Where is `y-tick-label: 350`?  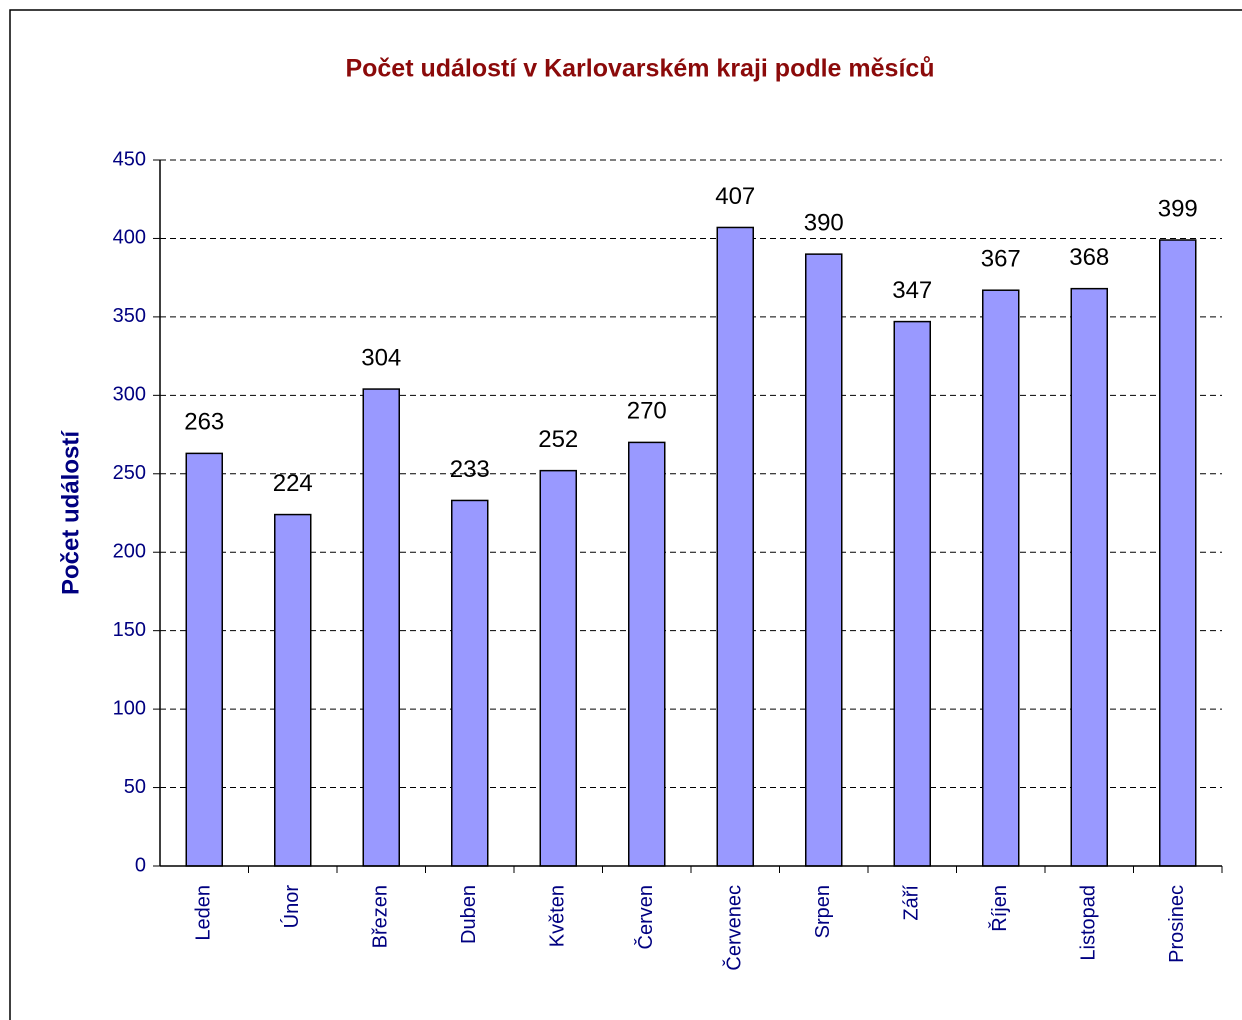
y-tick-label: 350 is located at coordinates (129, 316).